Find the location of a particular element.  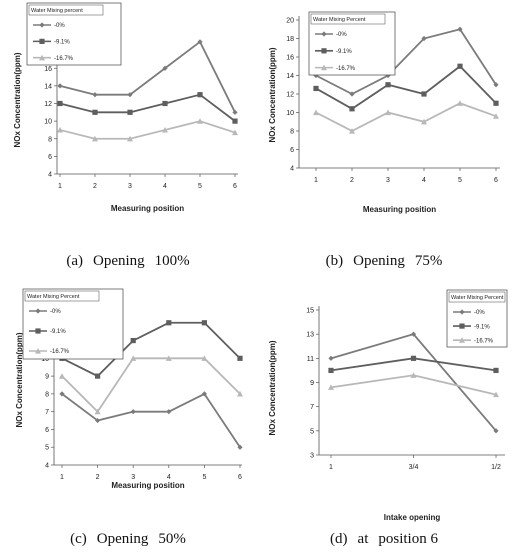

legend: Water Mixing percent -0% -9.1% -16.7% is located at coordinates (74, 34).